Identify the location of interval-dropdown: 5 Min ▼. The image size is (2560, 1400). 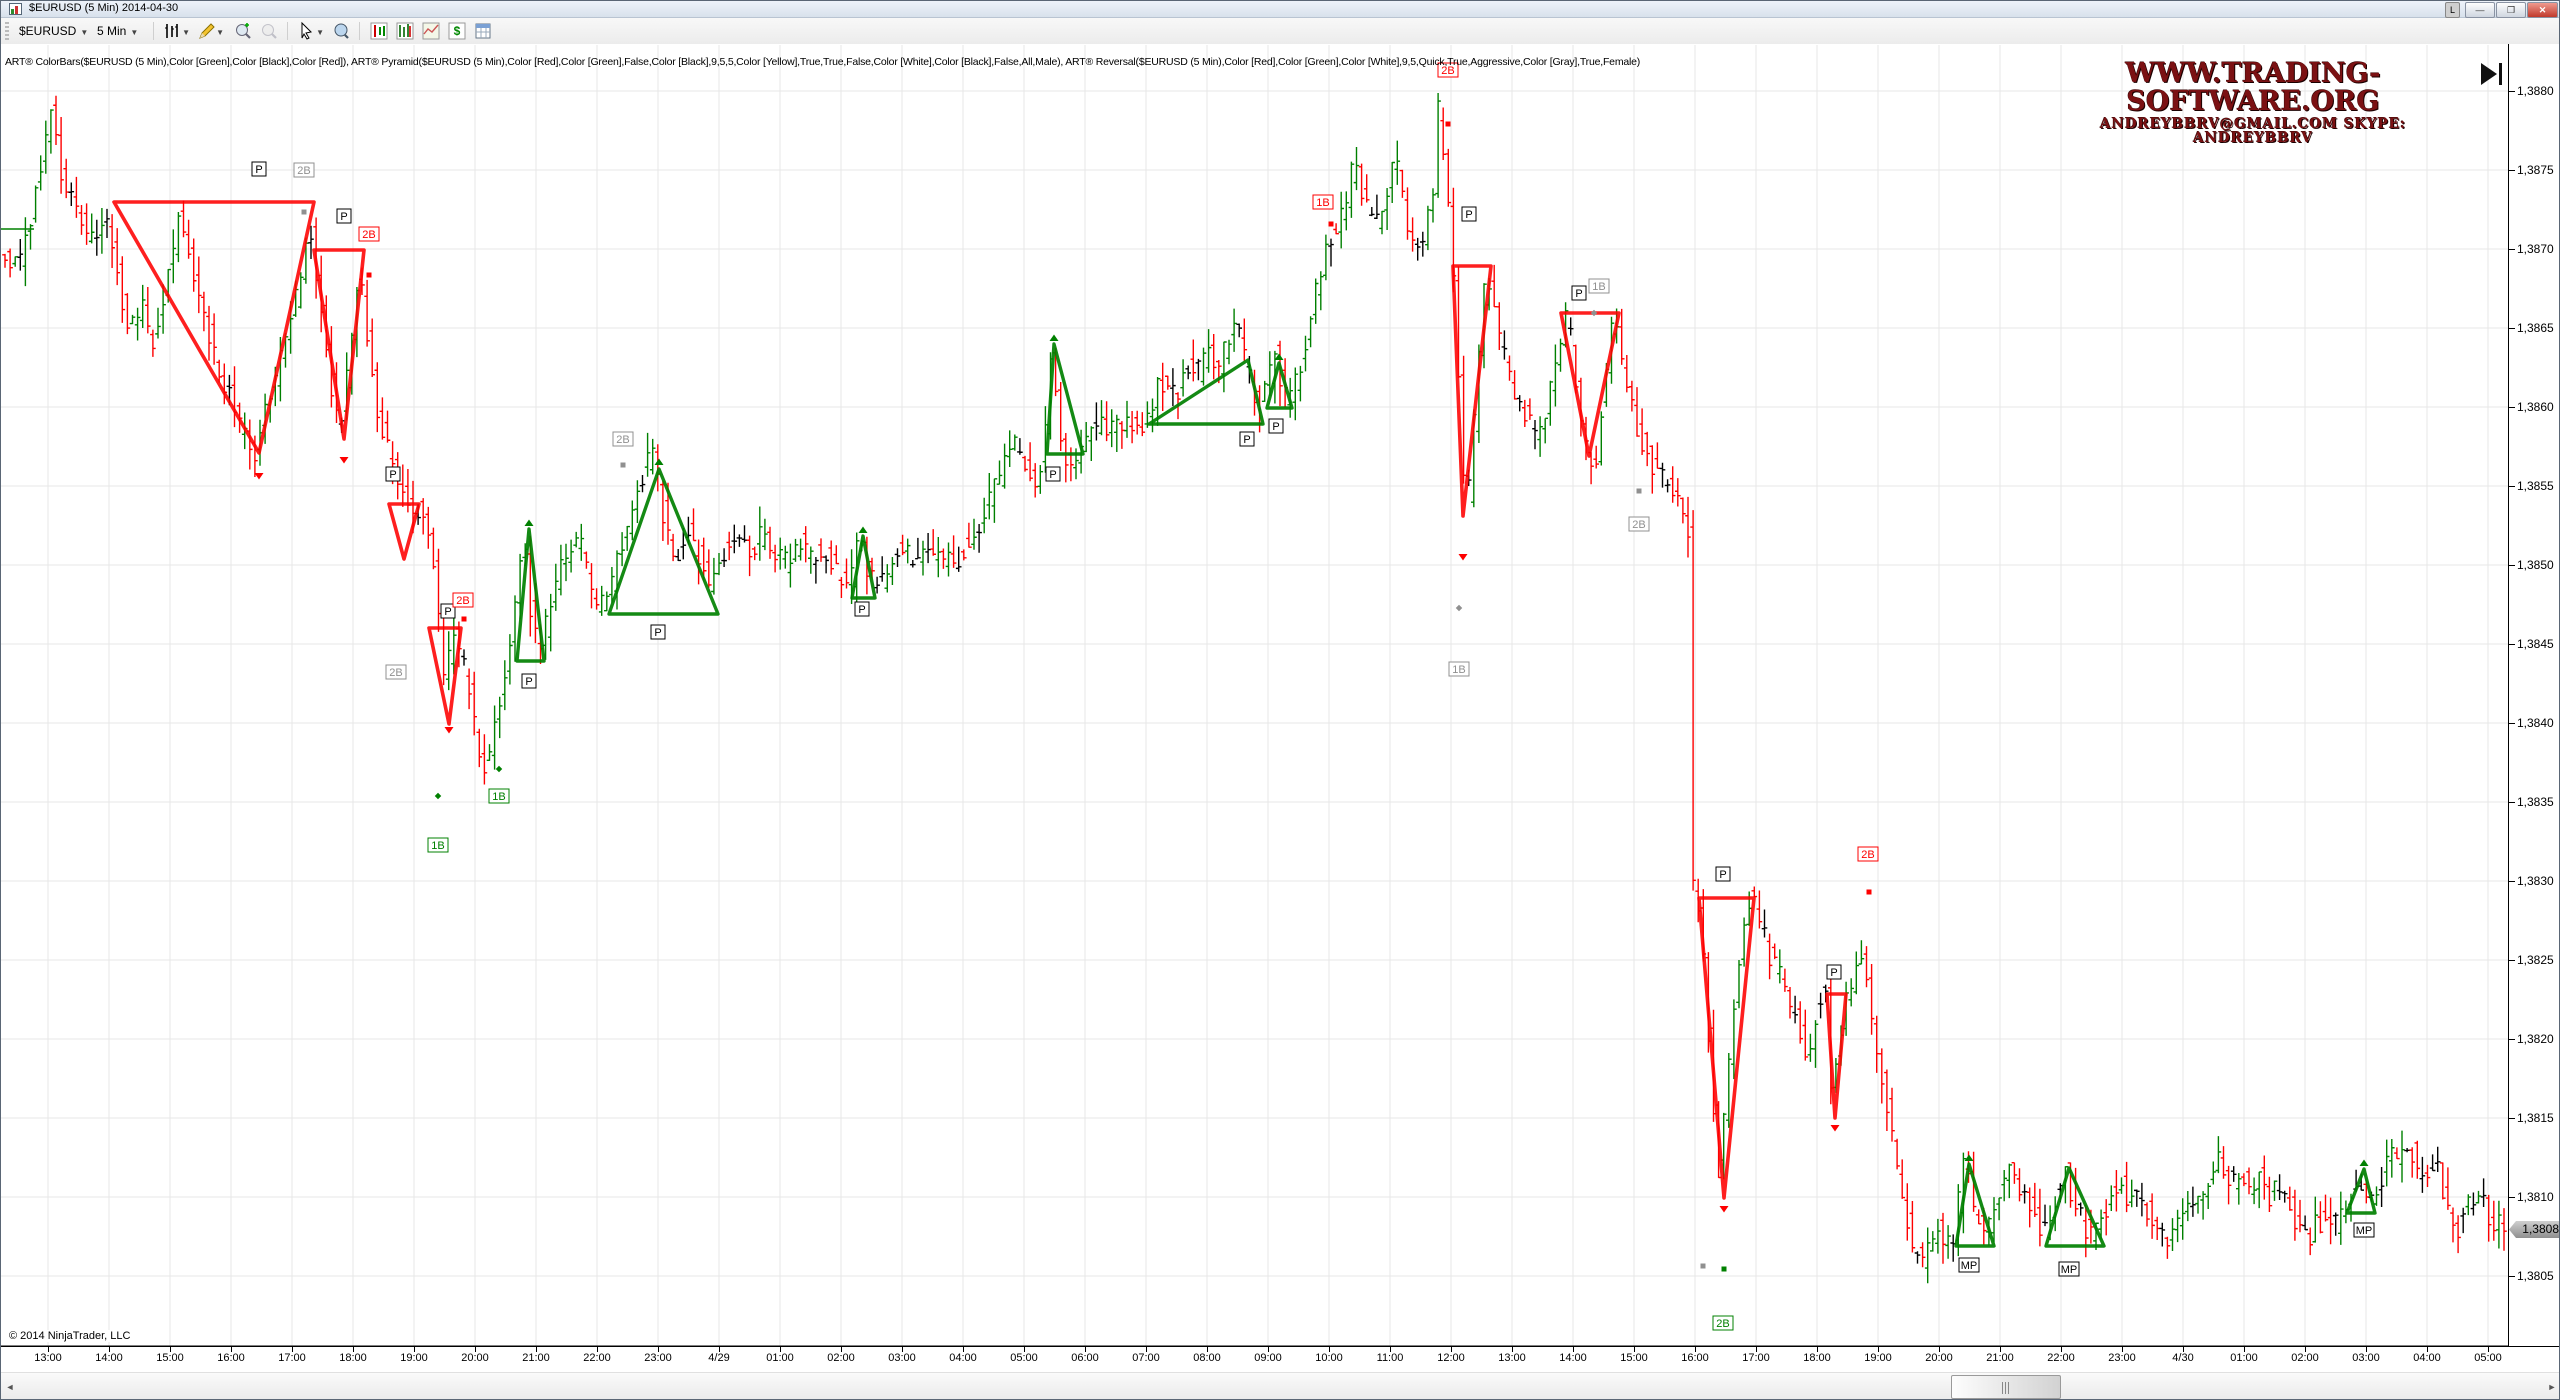
(118, 31).